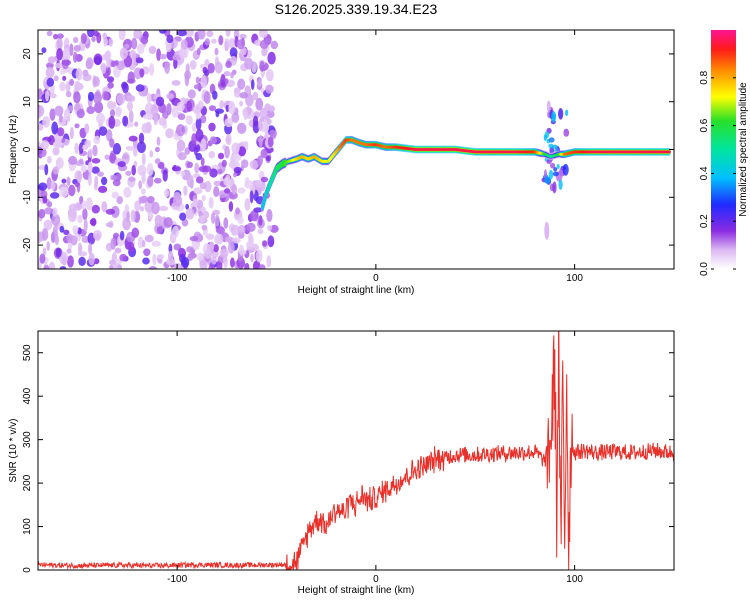 The width and height of the screenshot is (750, 600). What do you see at coordinates (723, 149) in the screenshot?
I see `colorbar-gradient` at bounding box center [723, 149].